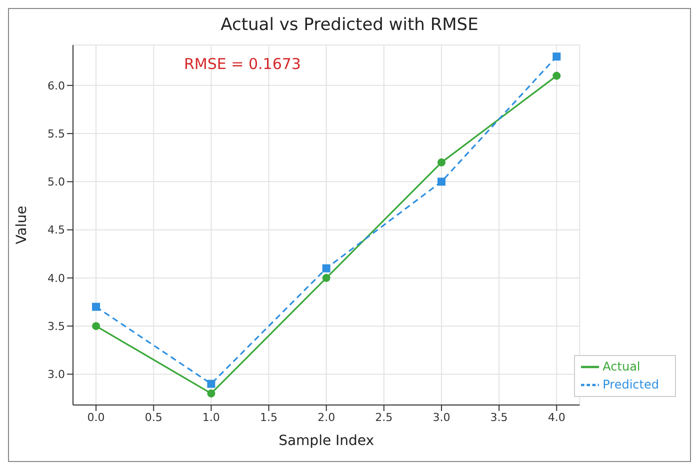 This screenshot has width=699, height=470. I want to click on x-tick-label: 2.0, so click(327, 417).